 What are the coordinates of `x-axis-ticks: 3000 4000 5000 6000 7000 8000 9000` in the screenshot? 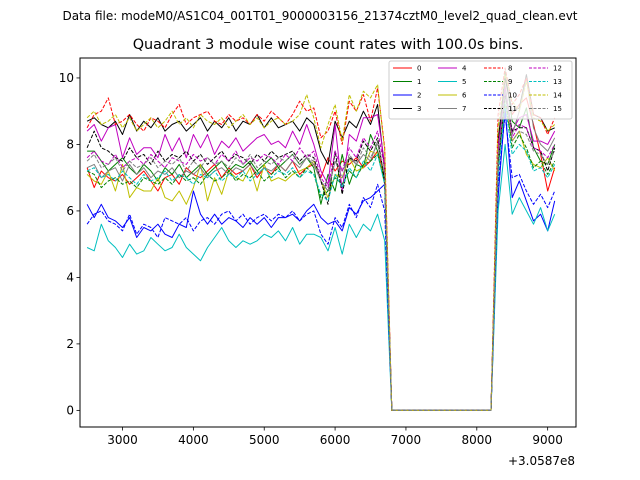 It's located at (335, 437).